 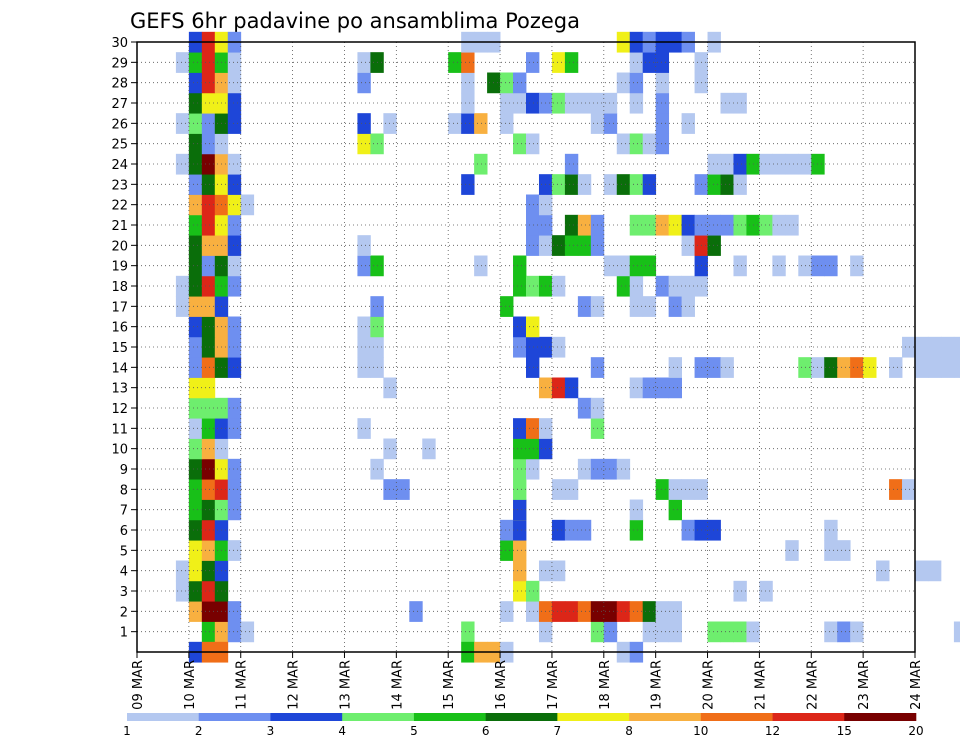 What do you see at coordinates (124, 572) in the screenshot?
I see `y-tick-label: 4` at bounding box center [124, 572].